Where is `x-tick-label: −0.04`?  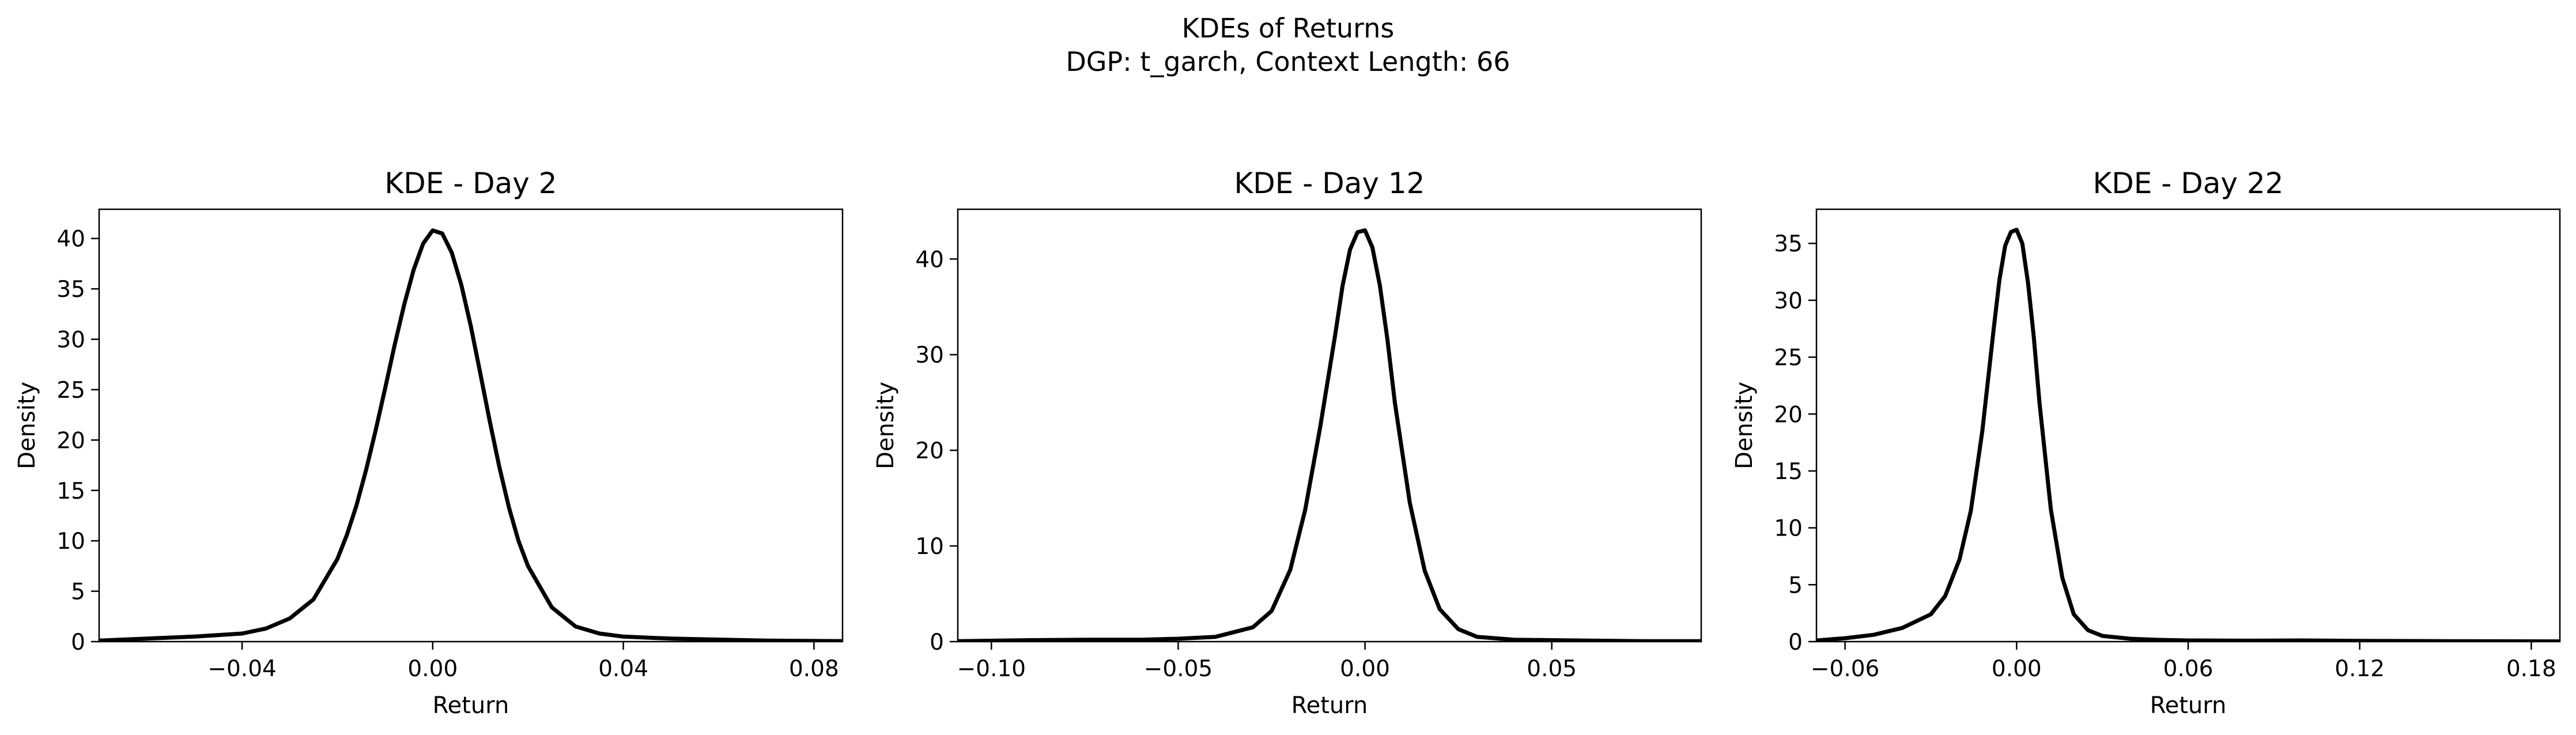 x-tick-label: −0.04 is located at coordinates (242, 669).